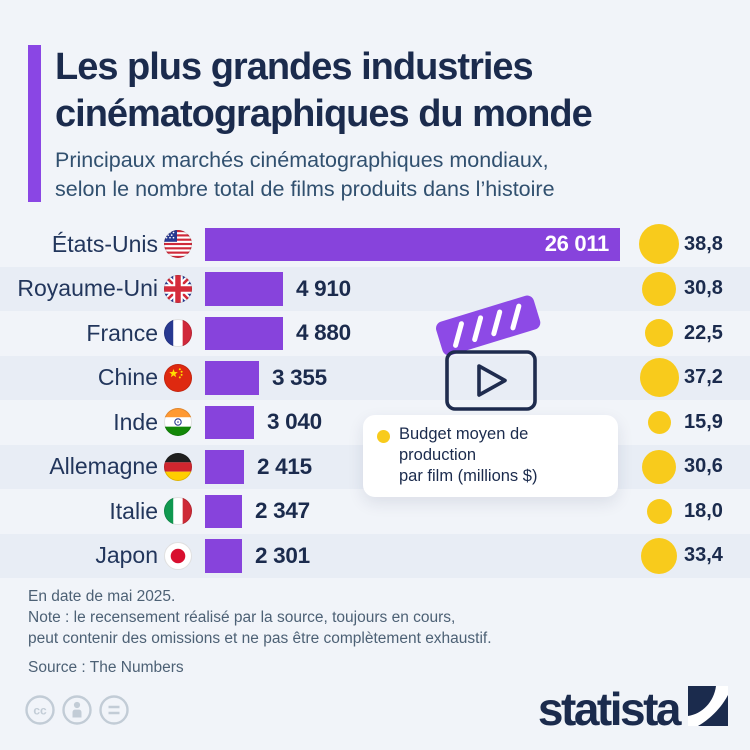 This screenshot has height=750, width=750. I want to click on budget-value: 38,8, so click(703, 243).